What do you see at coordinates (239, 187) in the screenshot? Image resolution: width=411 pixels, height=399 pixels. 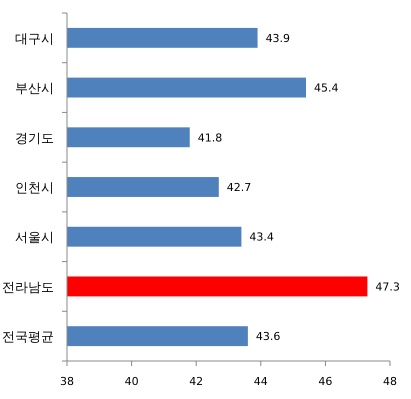 I see `data-label: 42.7` at bounding box center [239, 187].